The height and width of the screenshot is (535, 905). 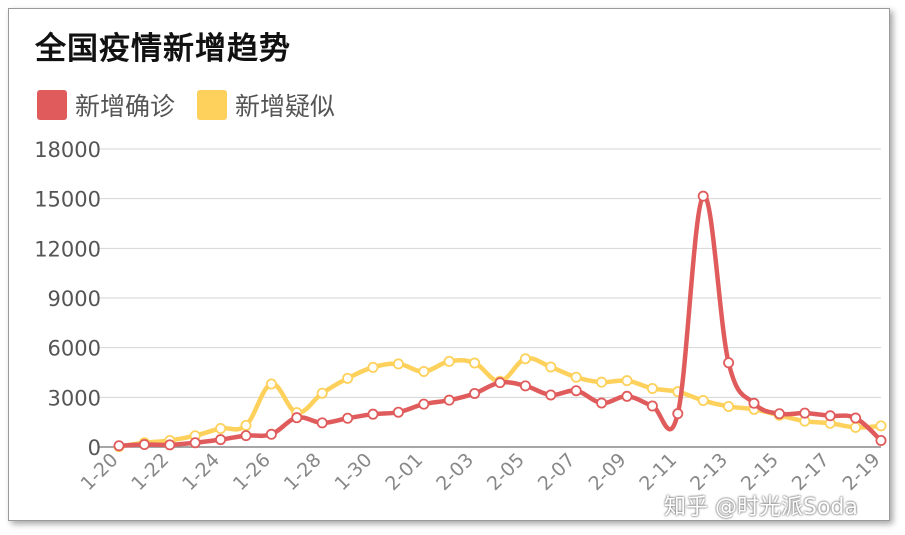 I want to click on watermark: 知乎 @时光派Soda, so click(x=761, y=507).